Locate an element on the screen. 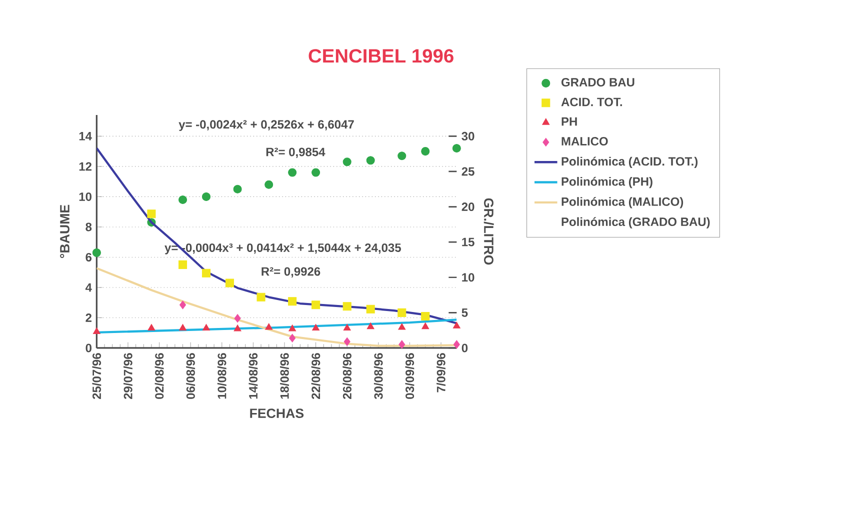 This screenshot has width=847, height=532. legend-label: ACID. TOT. is located at coordinates (591, 102).